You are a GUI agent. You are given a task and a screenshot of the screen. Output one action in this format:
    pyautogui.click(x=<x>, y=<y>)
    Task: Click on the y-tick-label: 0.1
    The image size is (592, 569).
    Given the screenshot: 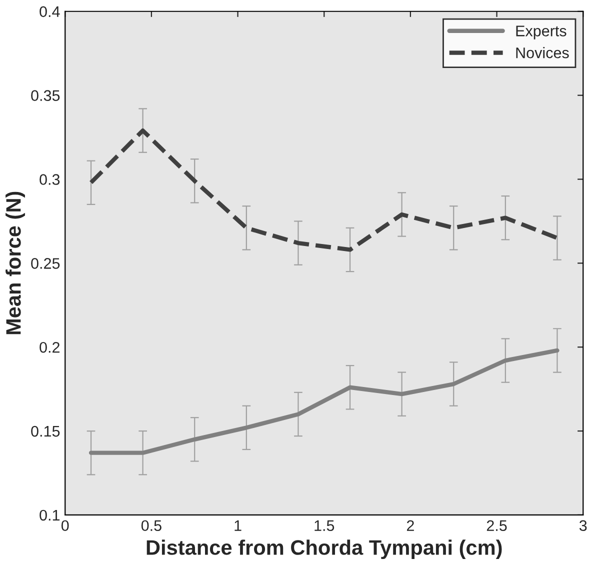 What is the action you would take?
    pyautogui.click(x=50, y=515)
    